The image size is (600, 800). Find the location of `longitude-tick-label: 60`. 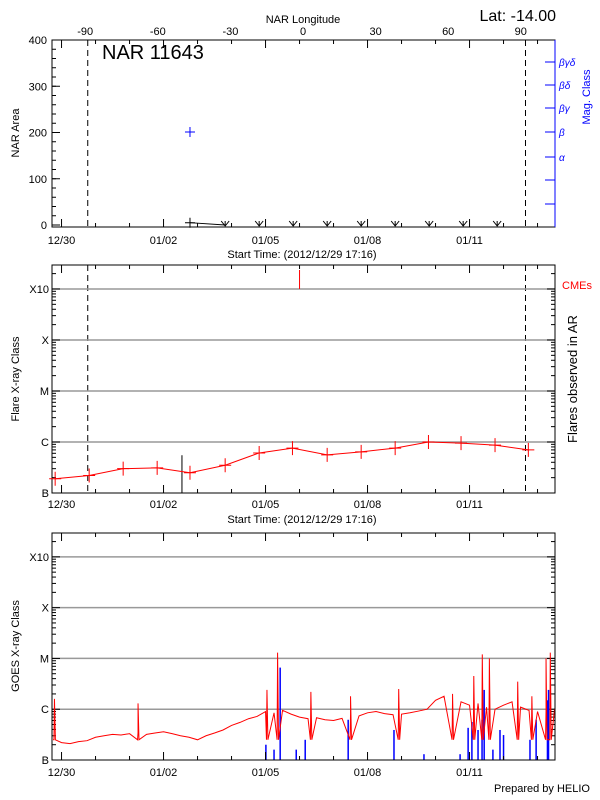

longitude-tick-label: 60 is located at coordinates (448, 32).